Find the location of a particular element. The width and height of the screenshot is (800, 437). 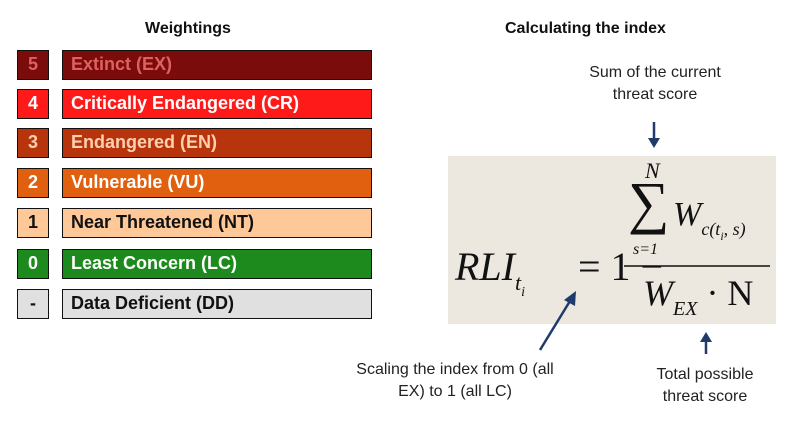

weightings-heading: Weightings is located at coordinates (188, 28).